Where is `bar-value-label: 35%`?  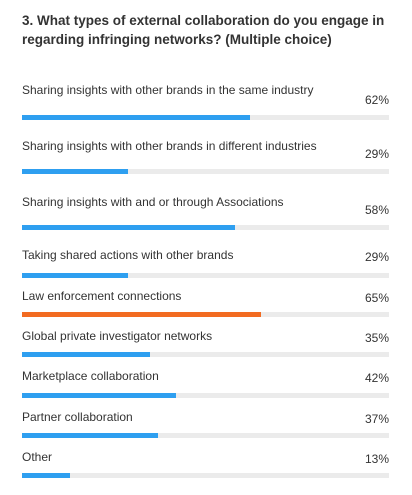 bar-value-label: 35% is located at coordinates (376, 338).